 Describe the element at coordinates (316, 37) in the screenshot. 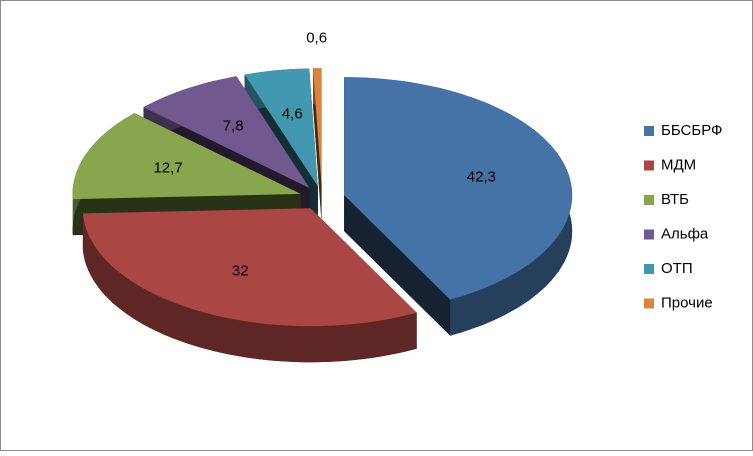

I see `data-label: 0,6` at that location.